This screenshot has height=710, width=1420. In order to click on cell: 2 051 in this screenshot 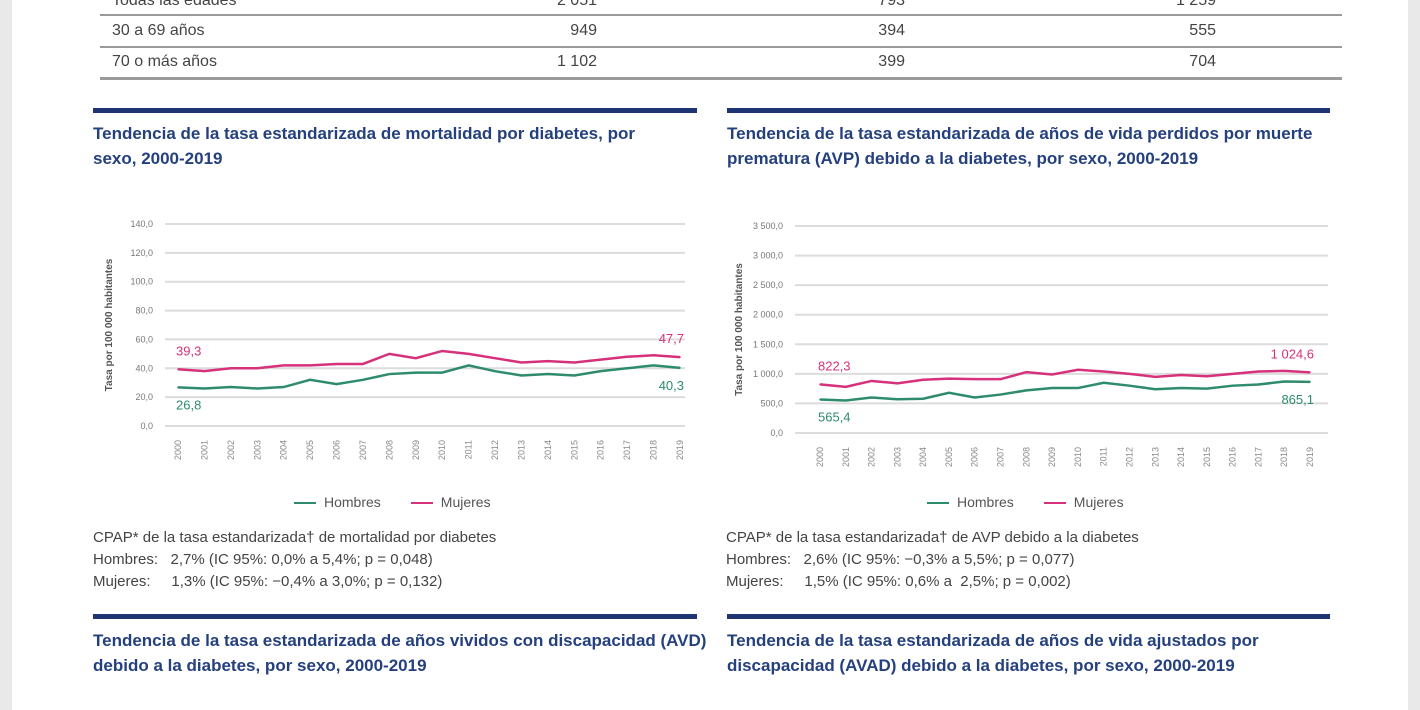, I will do `click(576, 4)`.